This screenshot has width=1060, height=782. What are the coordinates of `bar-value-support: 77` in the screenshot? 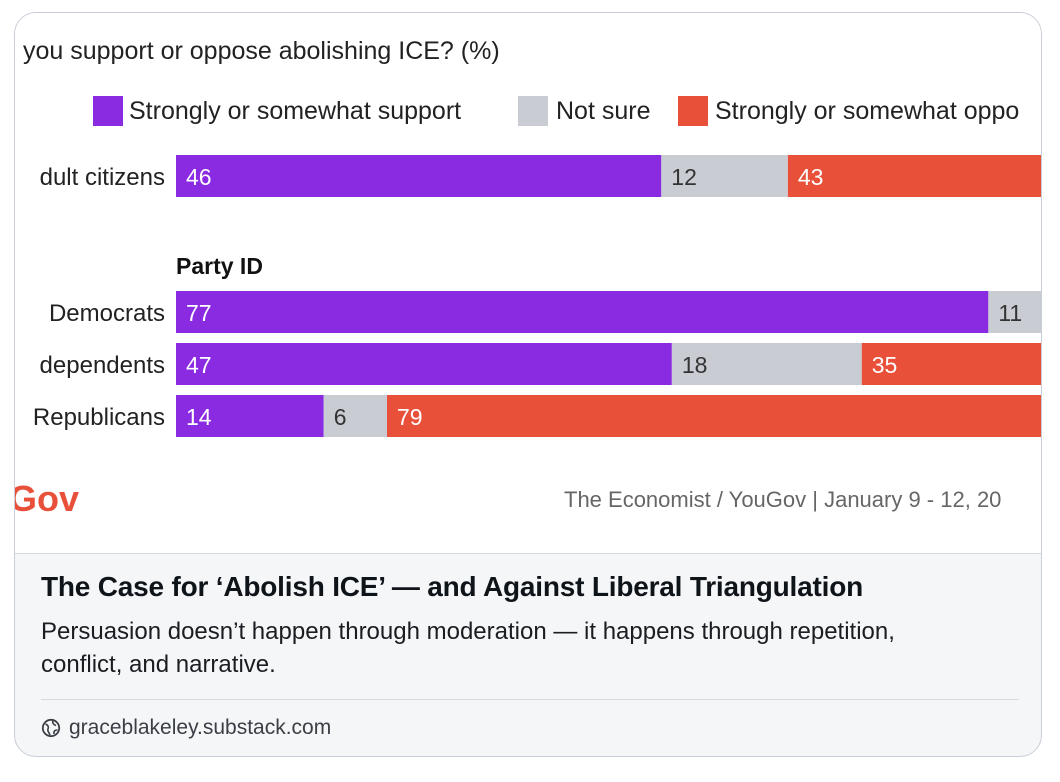 It's located at (199, 313).